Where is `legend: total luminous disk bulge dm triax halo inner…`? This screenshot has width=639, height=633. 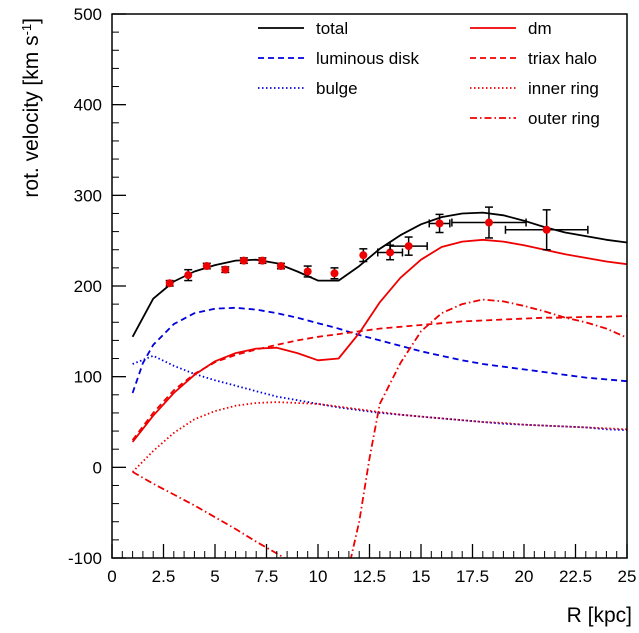 legend: total luminous disk bulge dm triax halo inner… is located at coordinates (429, 73).